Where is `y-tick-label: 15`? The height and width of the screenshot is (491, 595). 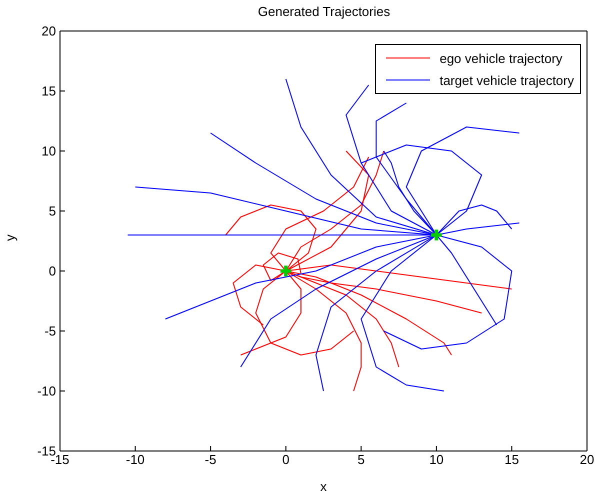 y-tick-label: 15 is located at coordinates (49, 91).